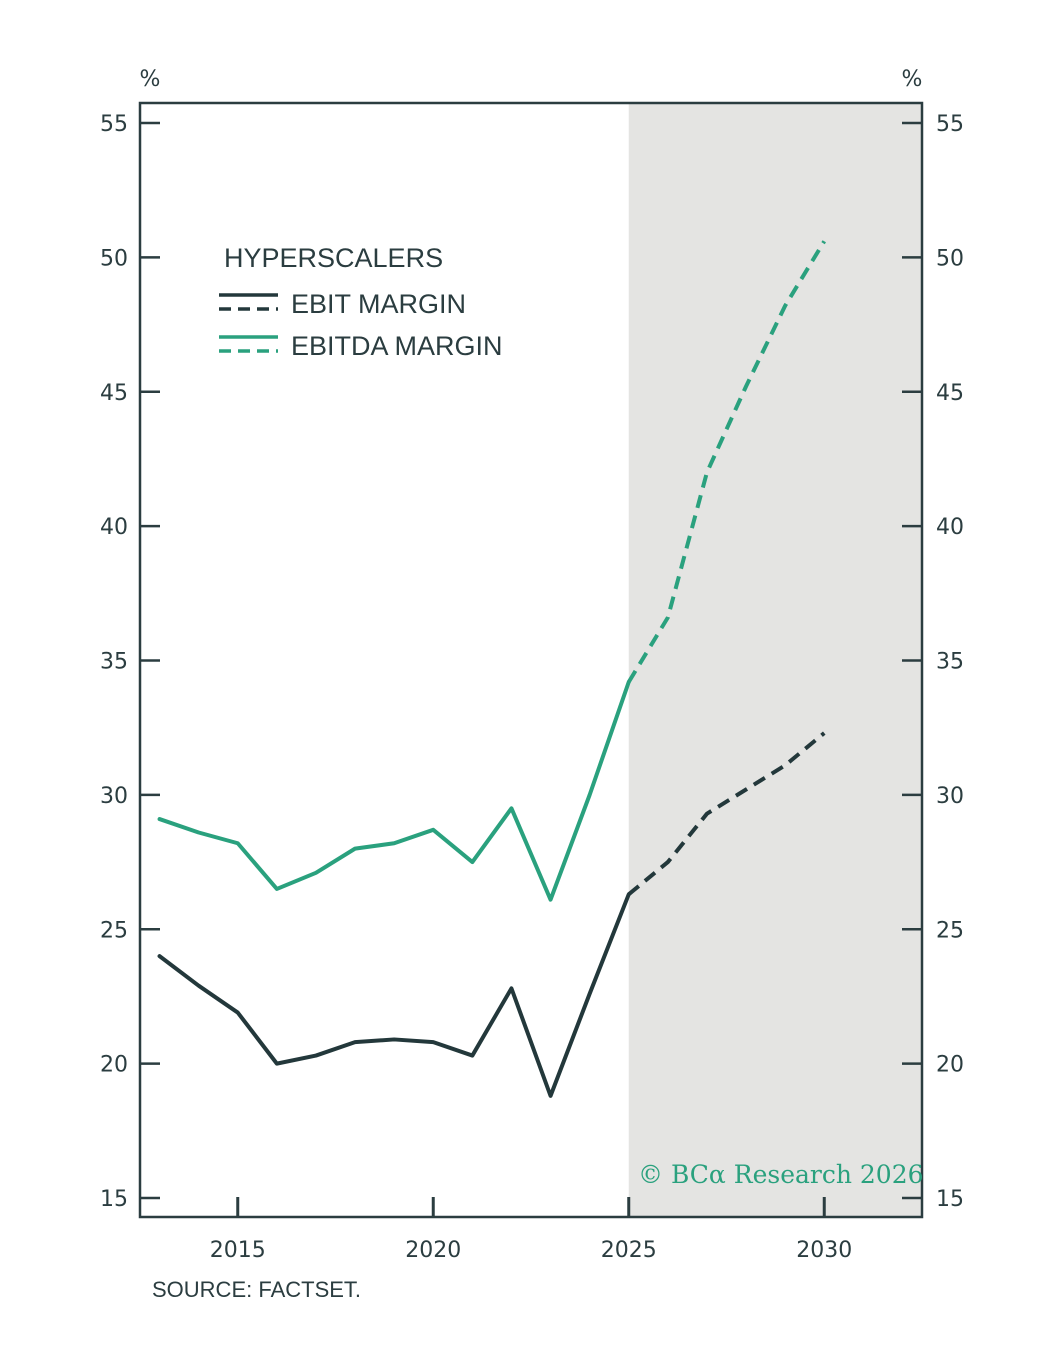  Describe the element at coordinates (824, 1250) in the screenshot. I see `x-tick-label: 2030` at that location.